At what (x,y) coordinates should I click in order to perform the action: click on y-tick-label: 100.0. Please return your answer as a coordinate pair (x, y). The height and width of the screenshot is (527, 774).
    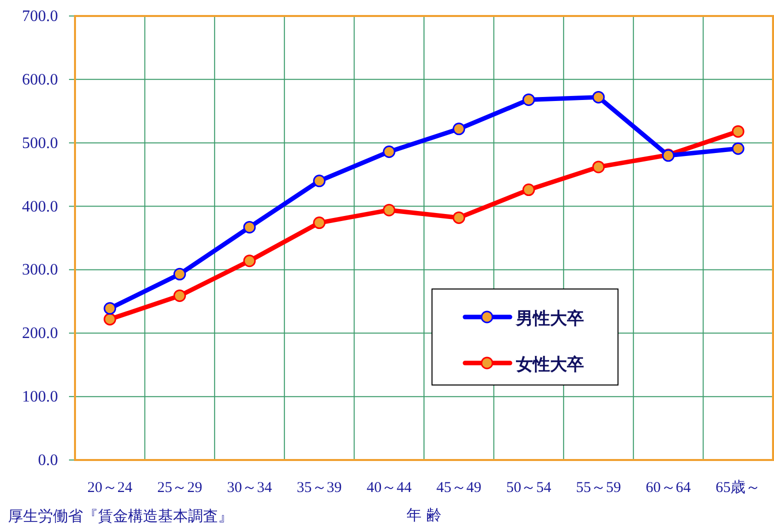
    Looking at the image, I should click on (40, 397).